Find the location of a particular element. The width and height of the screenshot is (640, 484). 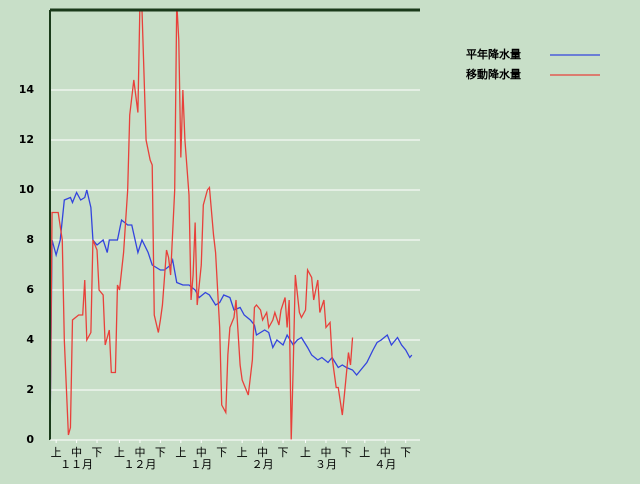

y-tick-label: 8 is located at coordinates (30, 239).